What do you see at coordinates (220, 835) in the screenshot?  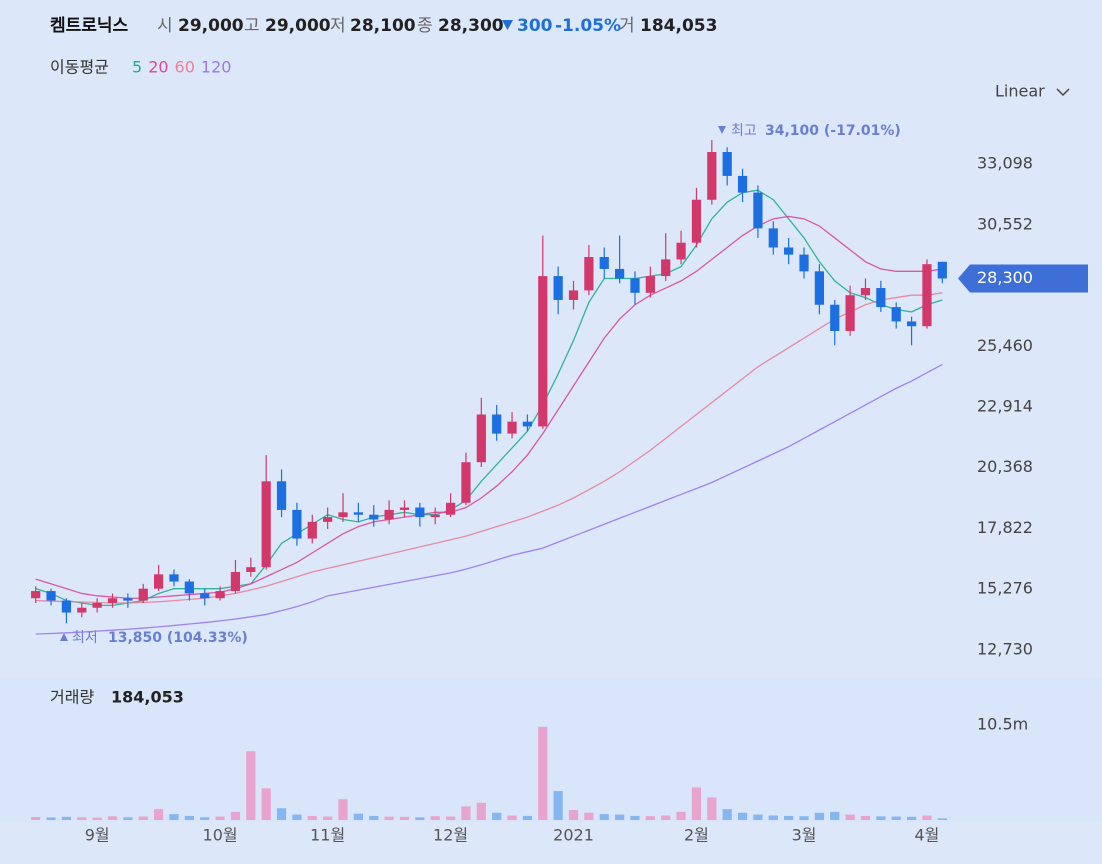 I see `x-tick-label: 10월` at bounding box center [220, 835].